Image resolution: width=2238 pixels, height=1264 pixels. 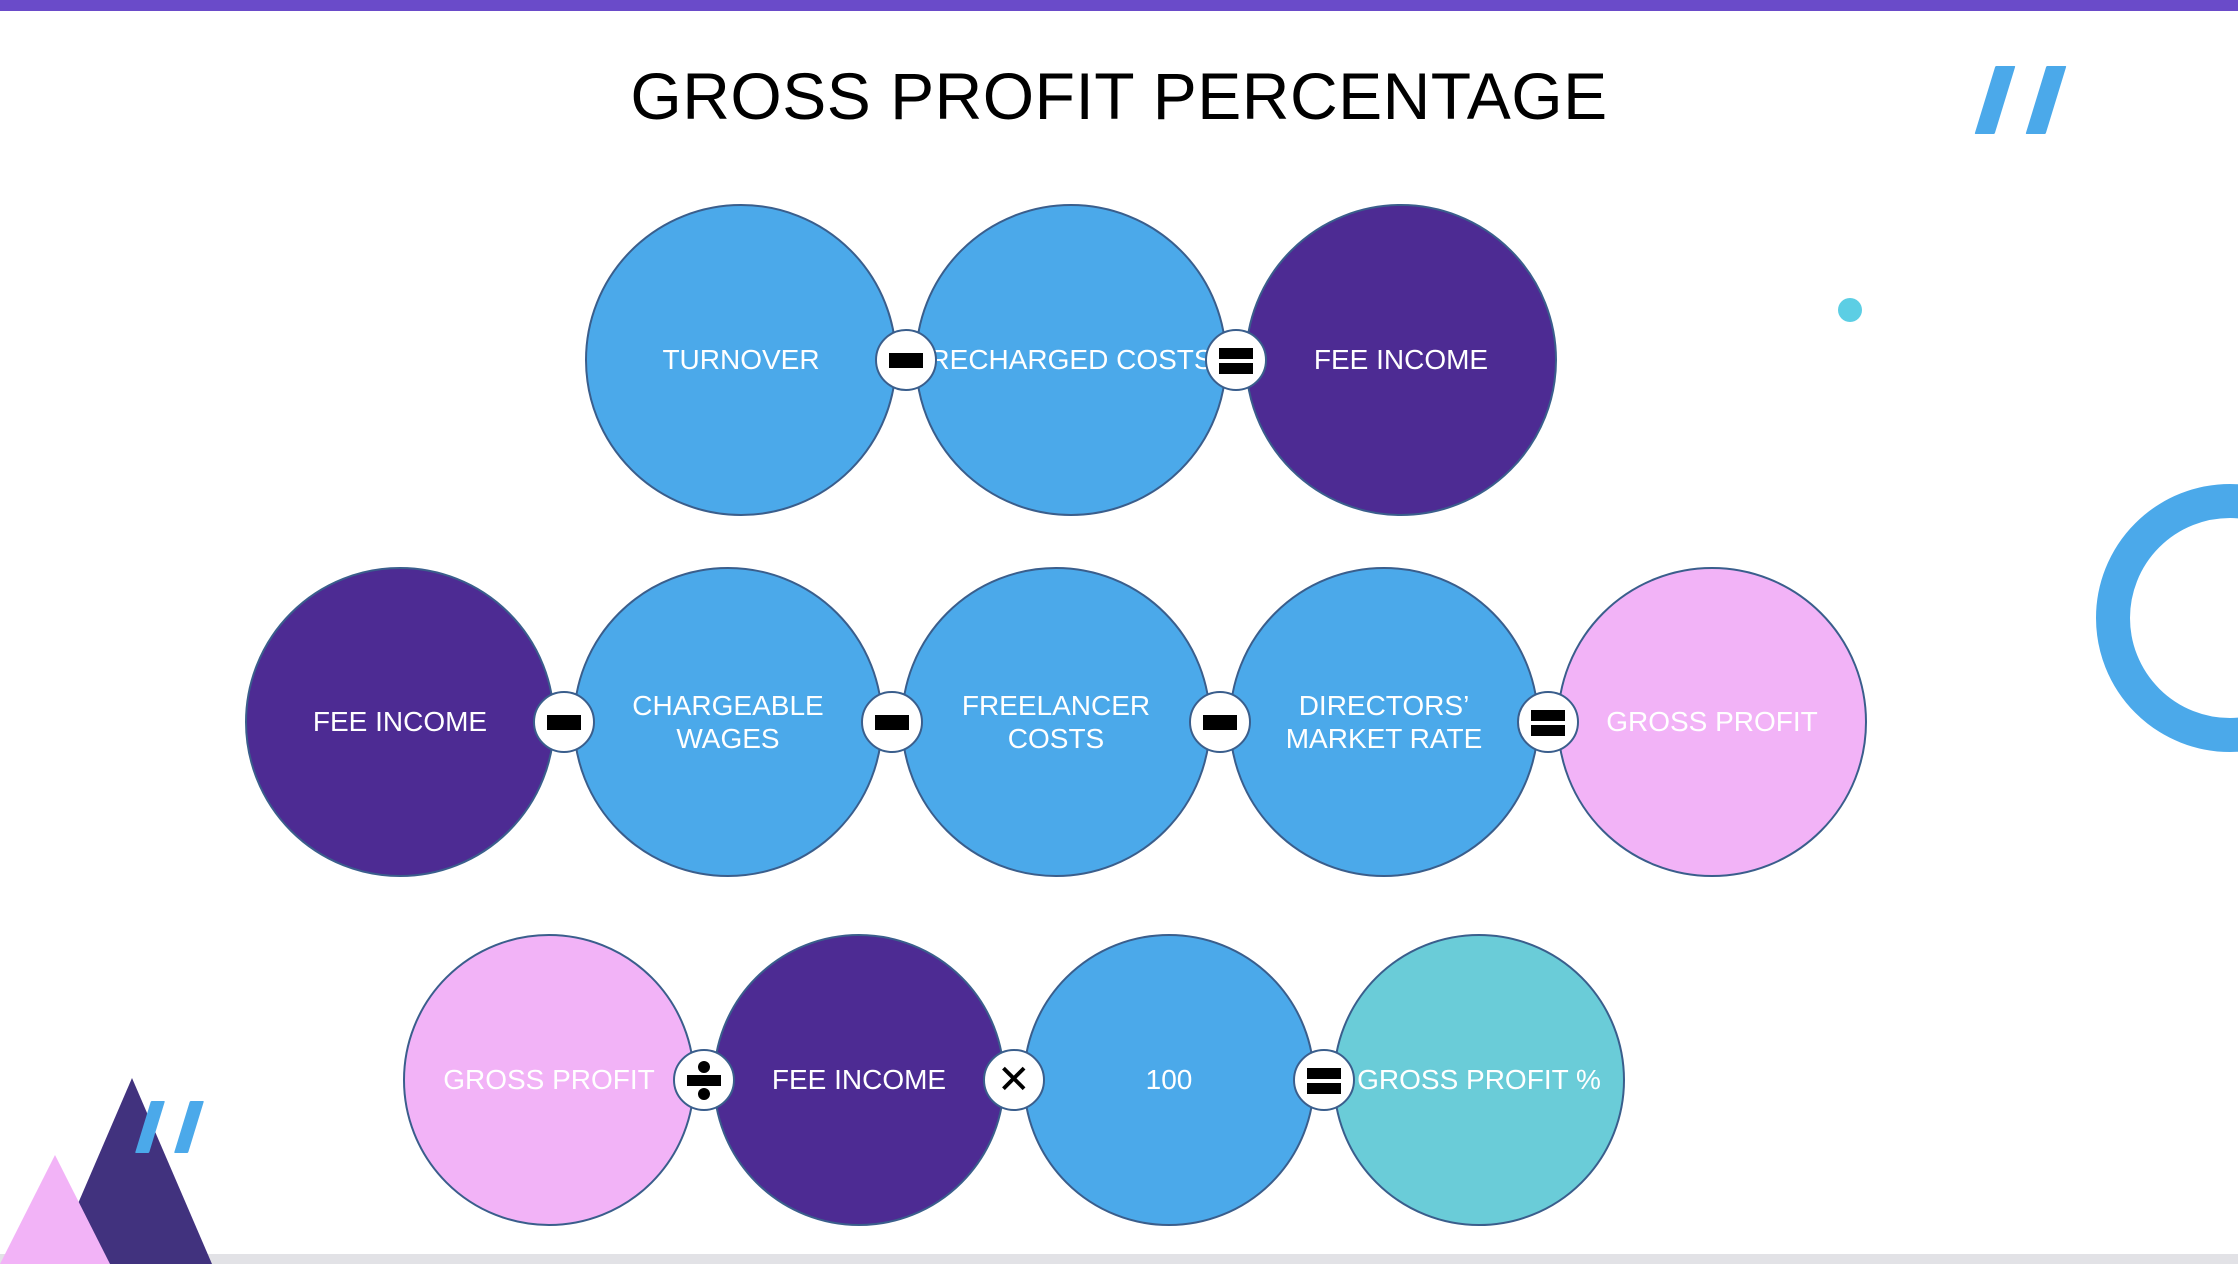 I want to click on node-label: CHARGEABLE WAGES, so click(x=728, y=721).